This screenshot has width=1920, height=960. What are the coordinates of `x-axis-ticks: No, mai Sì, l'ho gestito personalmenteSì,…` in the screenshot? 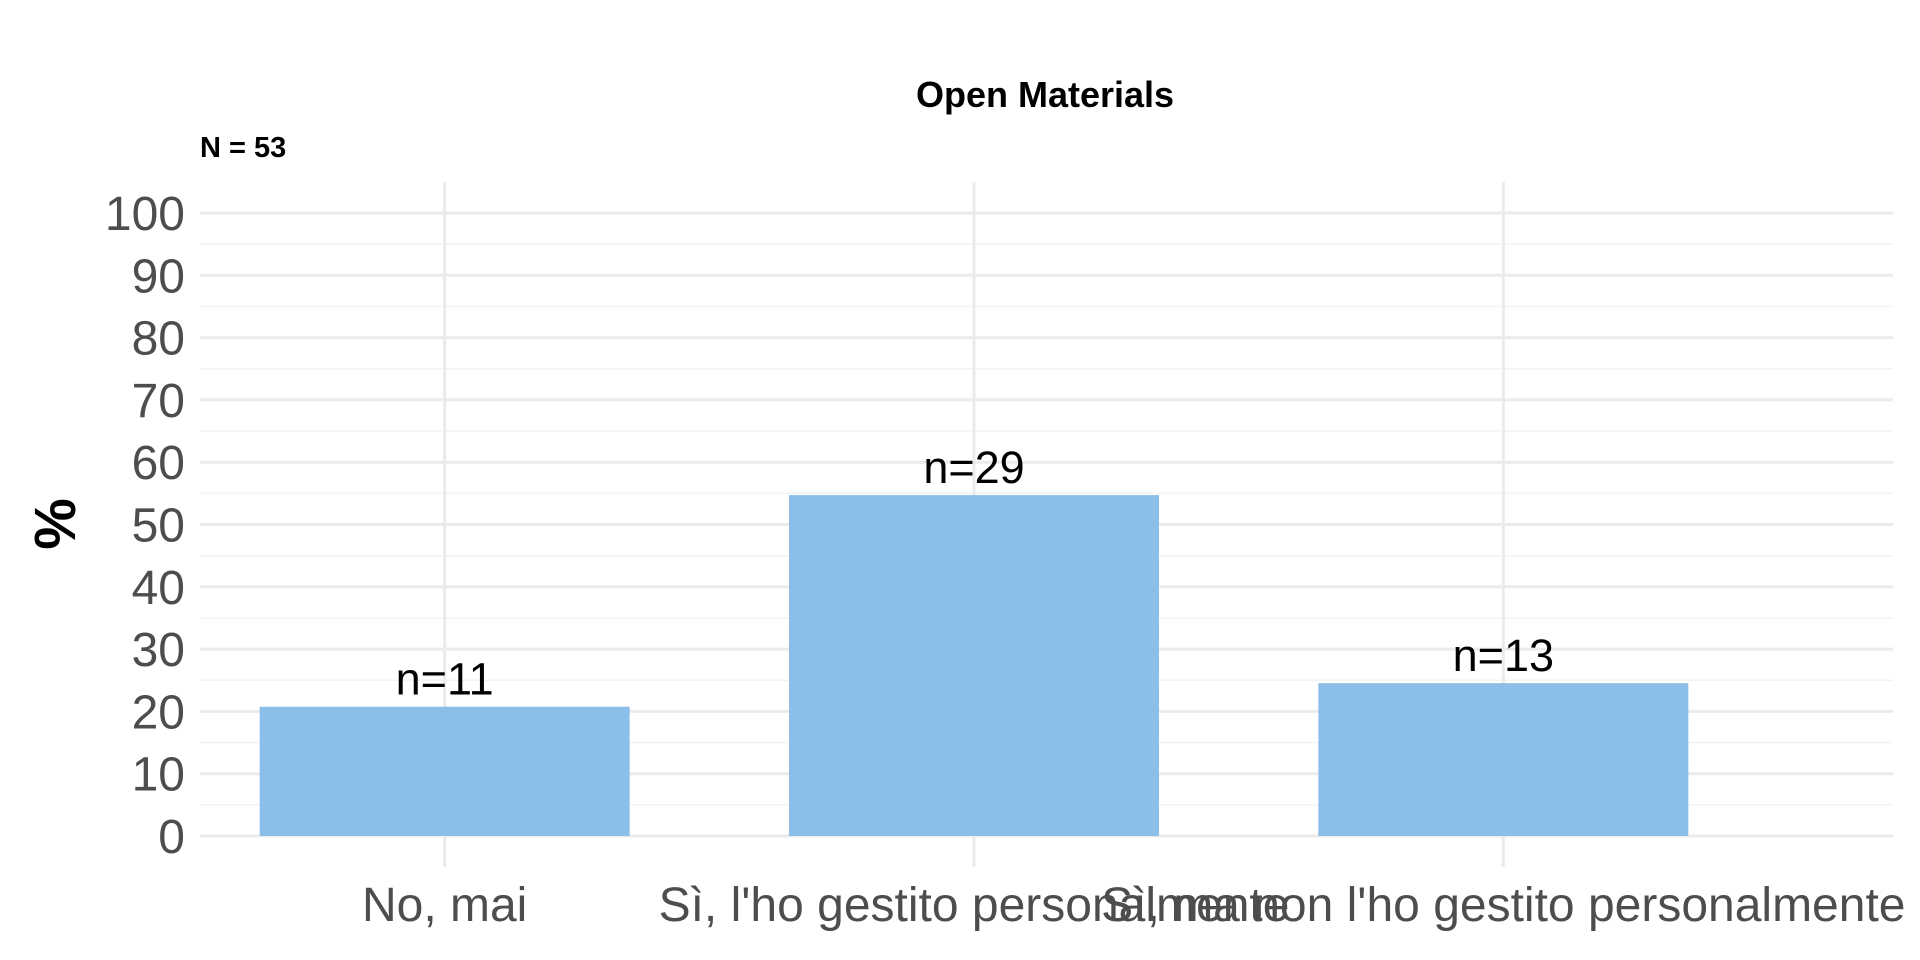 It's located at (1134, 905).